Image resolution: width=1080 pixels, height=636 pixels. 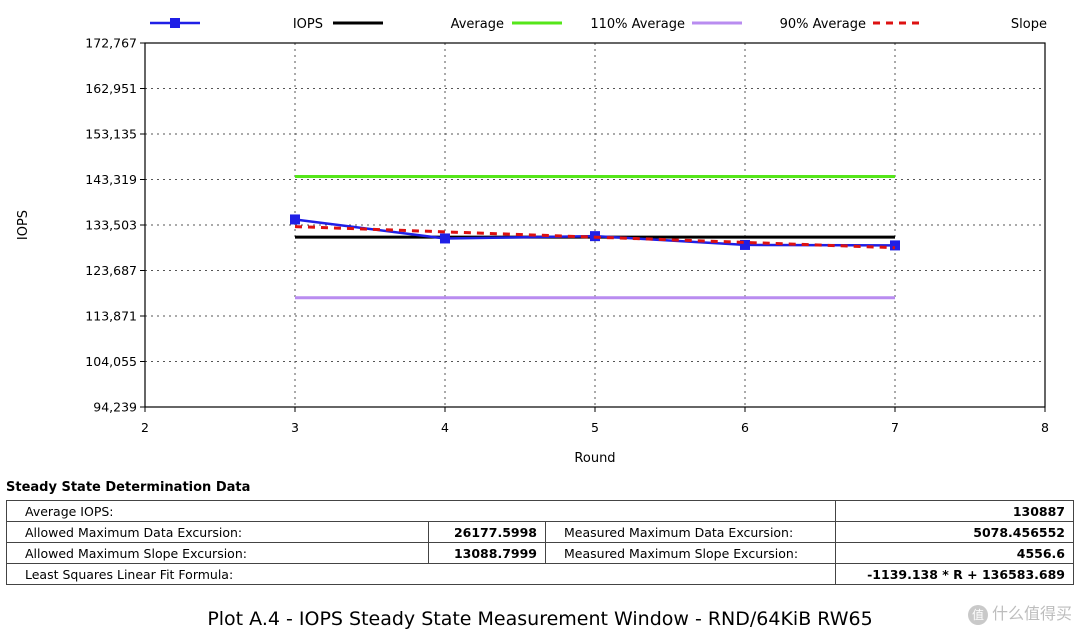 I want to click on y-tick-label: 104,055, so click(x=111, y=361).